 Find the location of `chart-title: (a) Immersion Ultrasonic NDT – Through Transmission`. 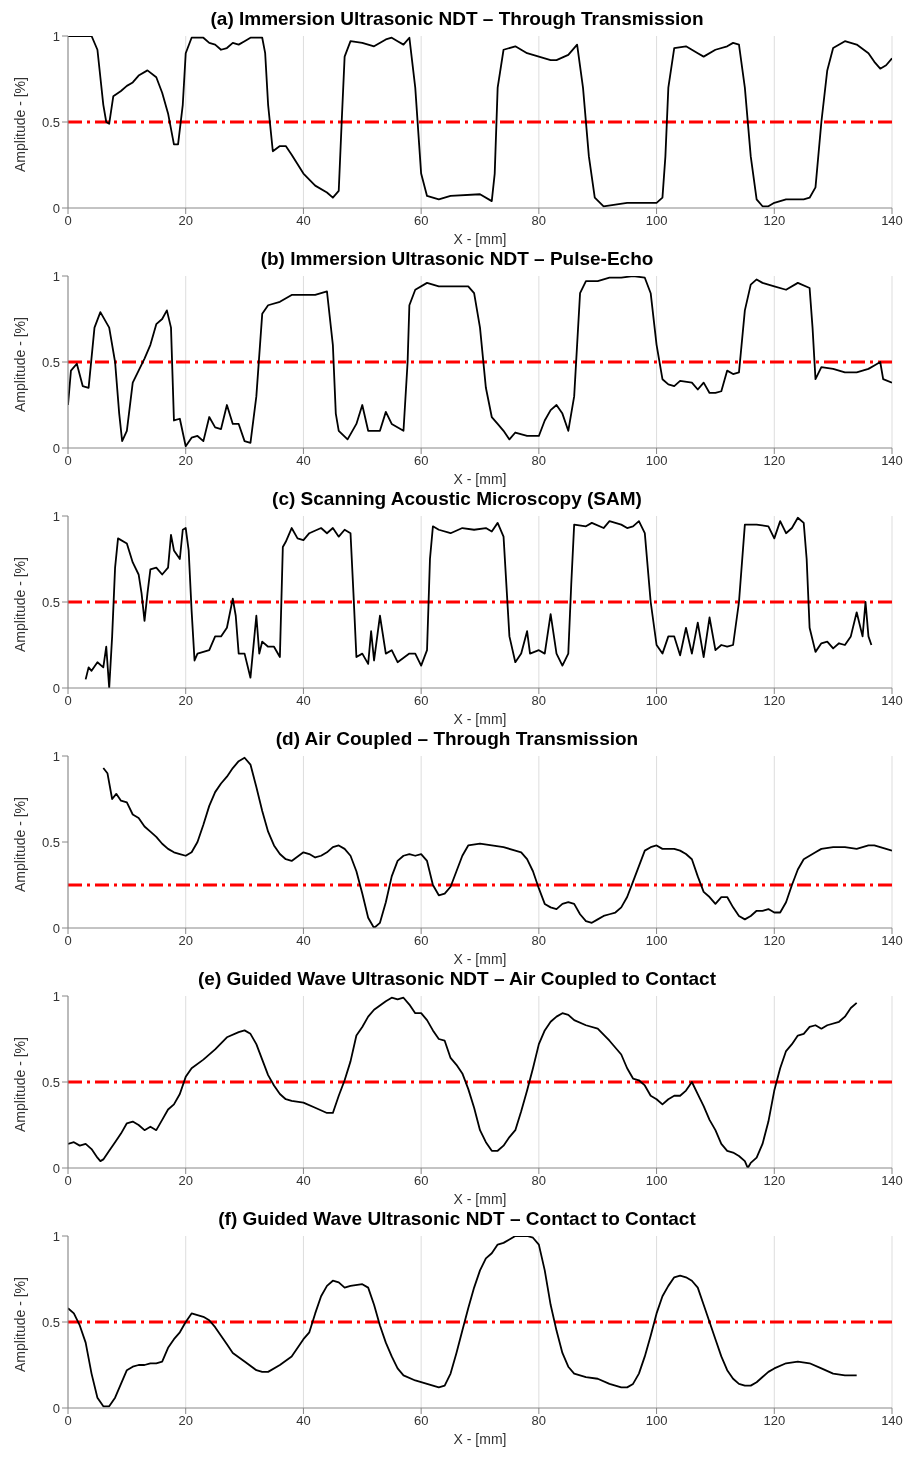

chart-title: (a) Immersion Ultrasonic NDT – Through Transmission is located at coordinates (457, 19).